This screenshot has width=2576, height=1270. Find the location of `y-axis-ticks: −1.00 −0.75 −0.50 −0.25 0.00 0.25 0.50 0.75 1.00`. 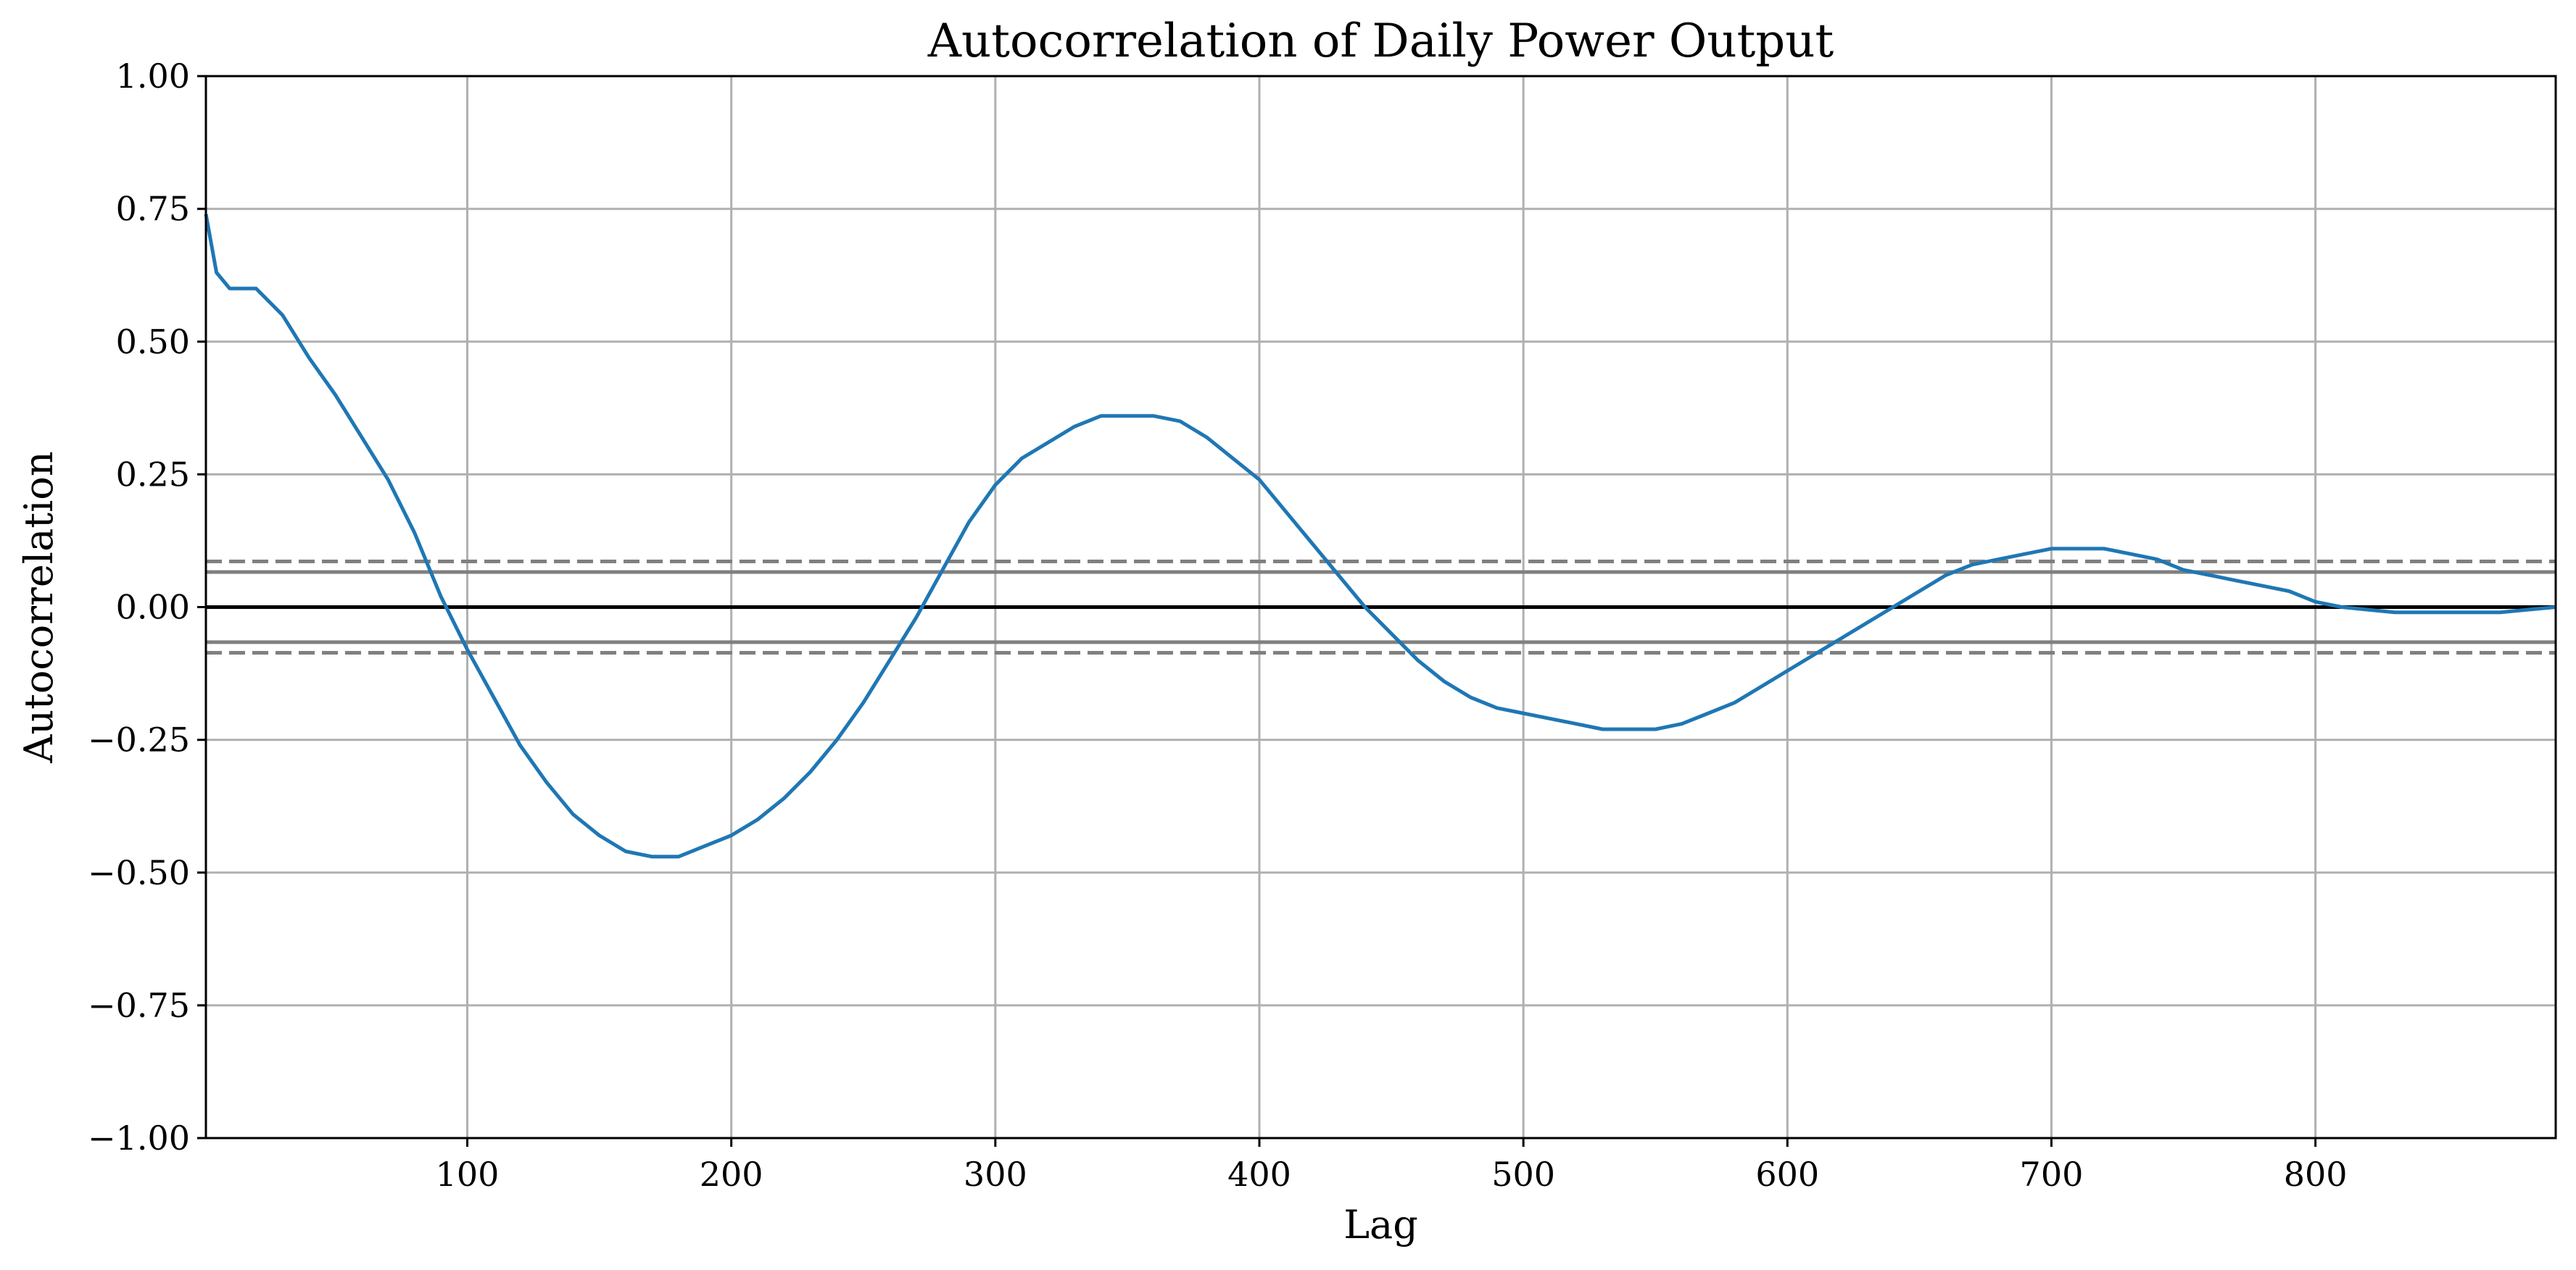

y-axis-ticks: −1.00 −0.75 −0.50 −0.25 0.00 0.25 0.50 0.75 1.00 is located at coordinates (147, 607).